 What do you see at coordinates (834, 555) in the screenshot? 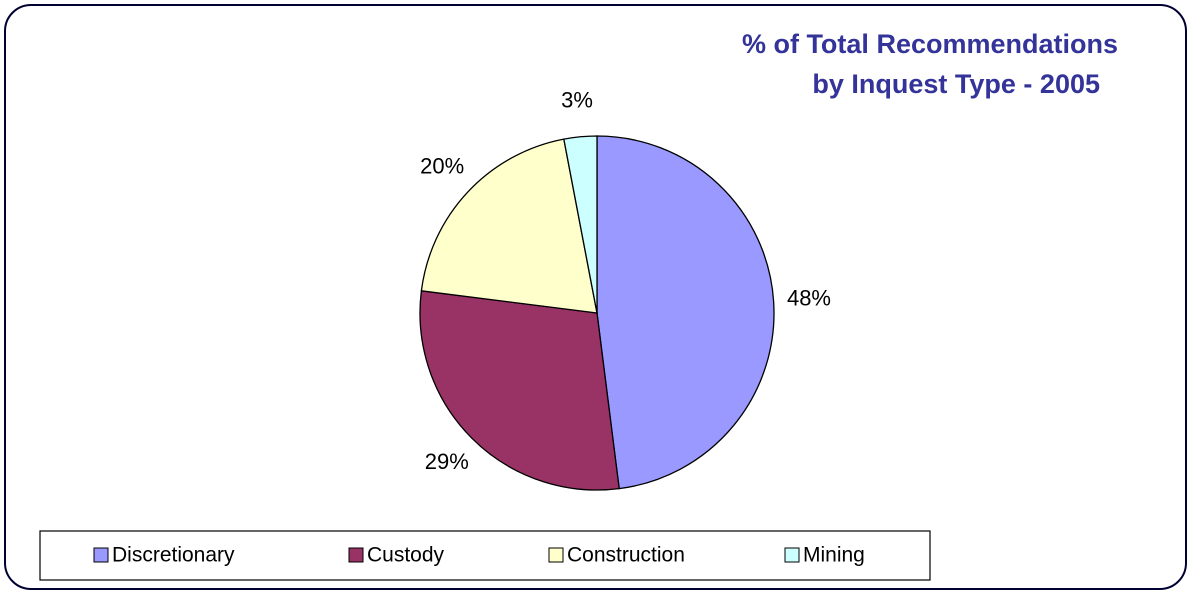
I see `legend-label: Mining` at bounding box center [834, 555].